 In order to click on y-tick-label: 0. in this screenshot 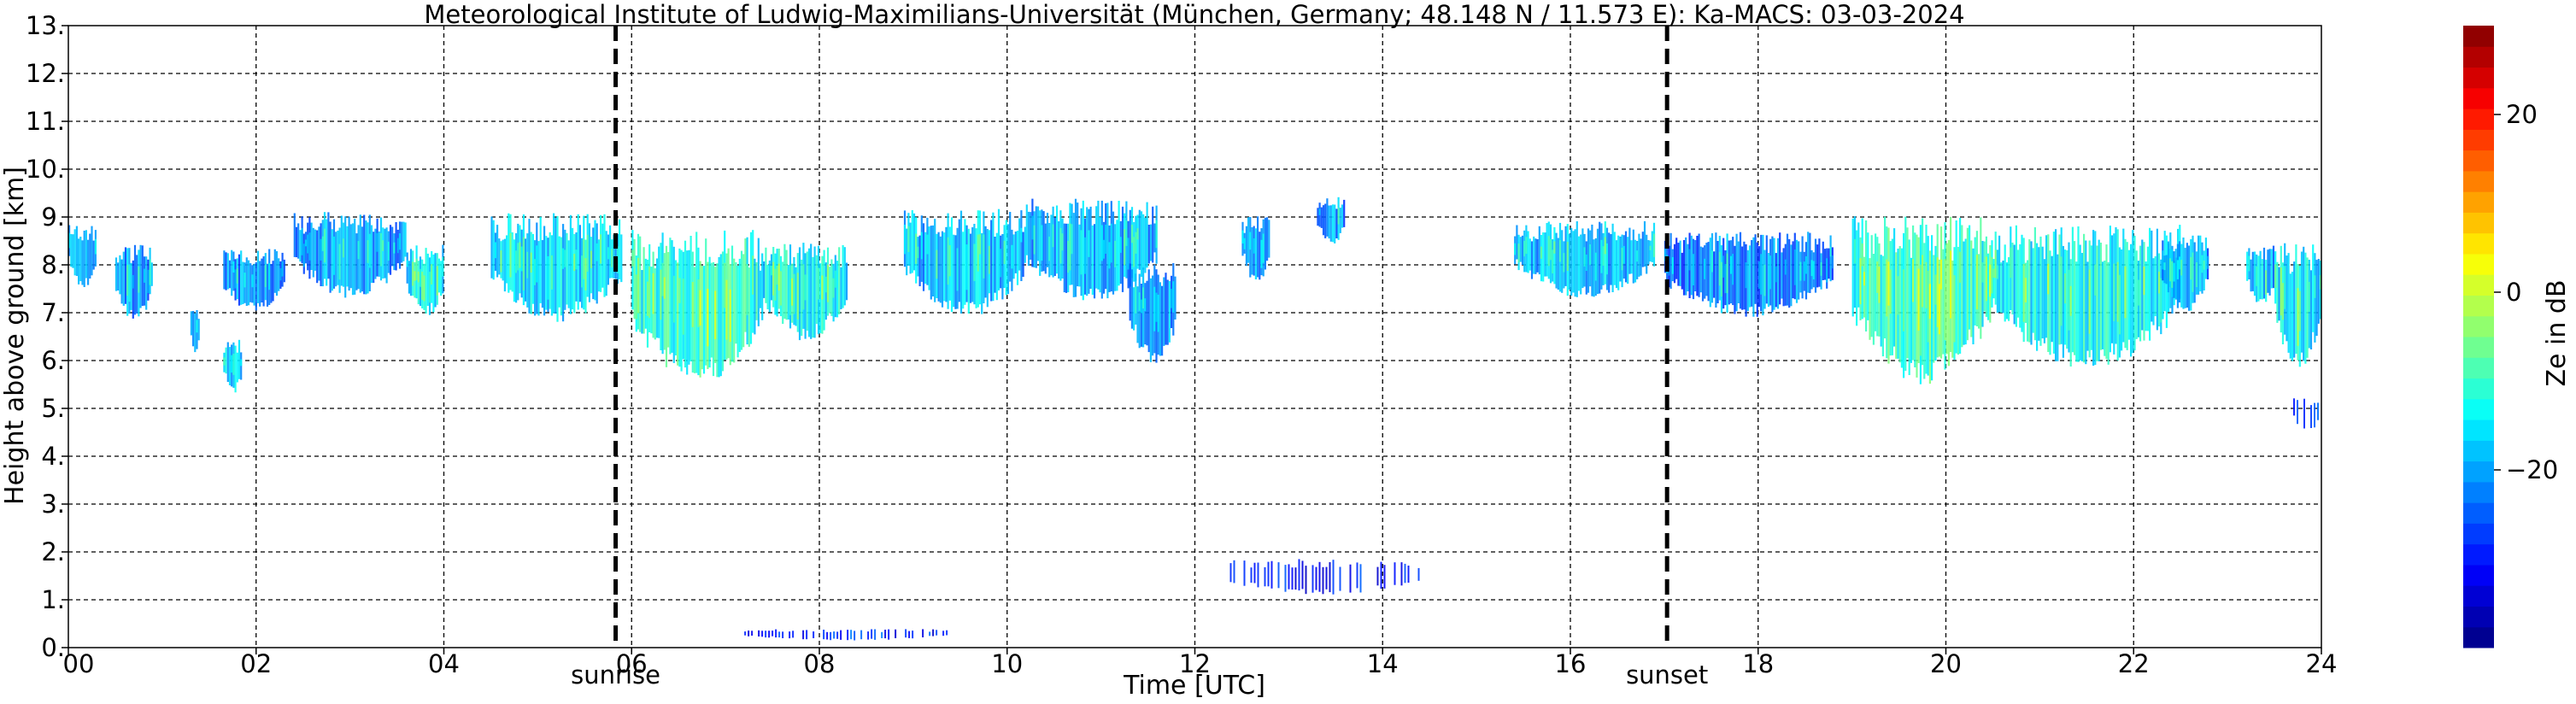, I will do `click(53, 647)`.